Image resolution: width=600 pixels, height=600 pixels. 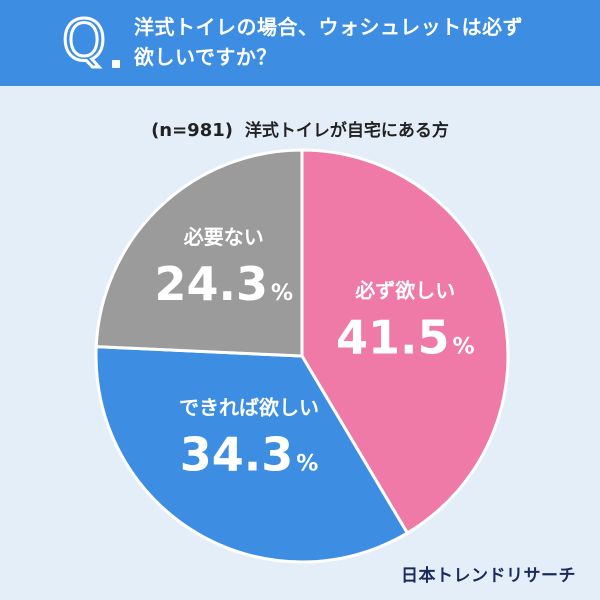 I want to click on sample-size: (n=981), so click(x=192, y=130).